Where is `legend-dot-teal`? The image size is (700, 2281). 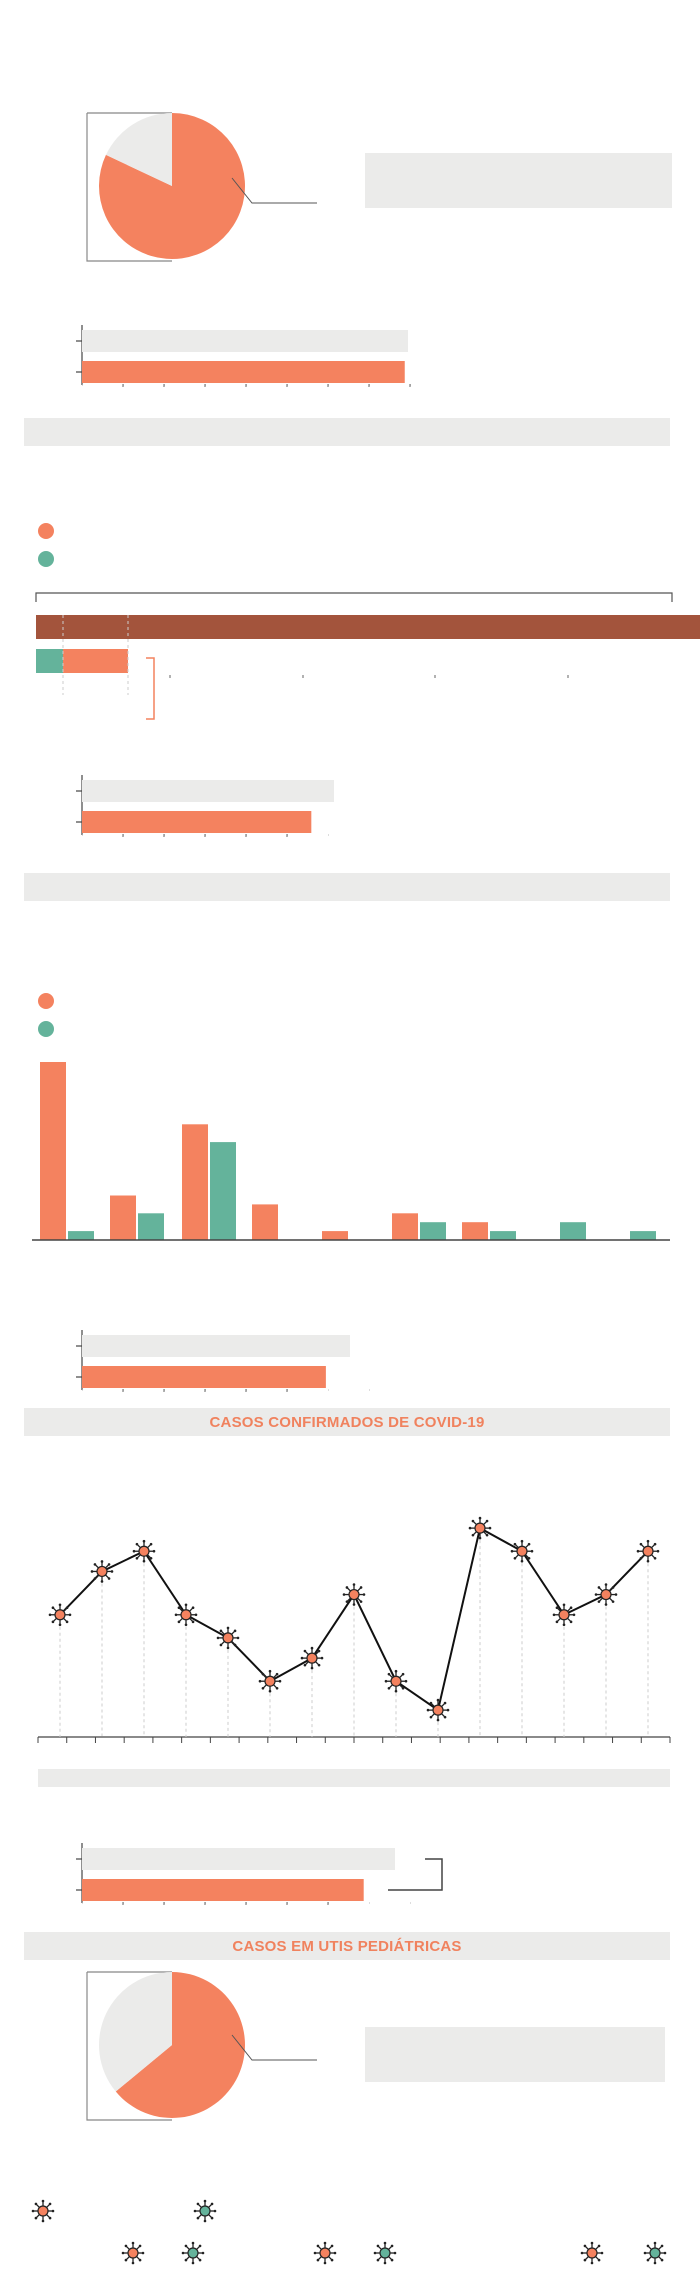
legend-dot-teal is located at coordinates (46, 559).